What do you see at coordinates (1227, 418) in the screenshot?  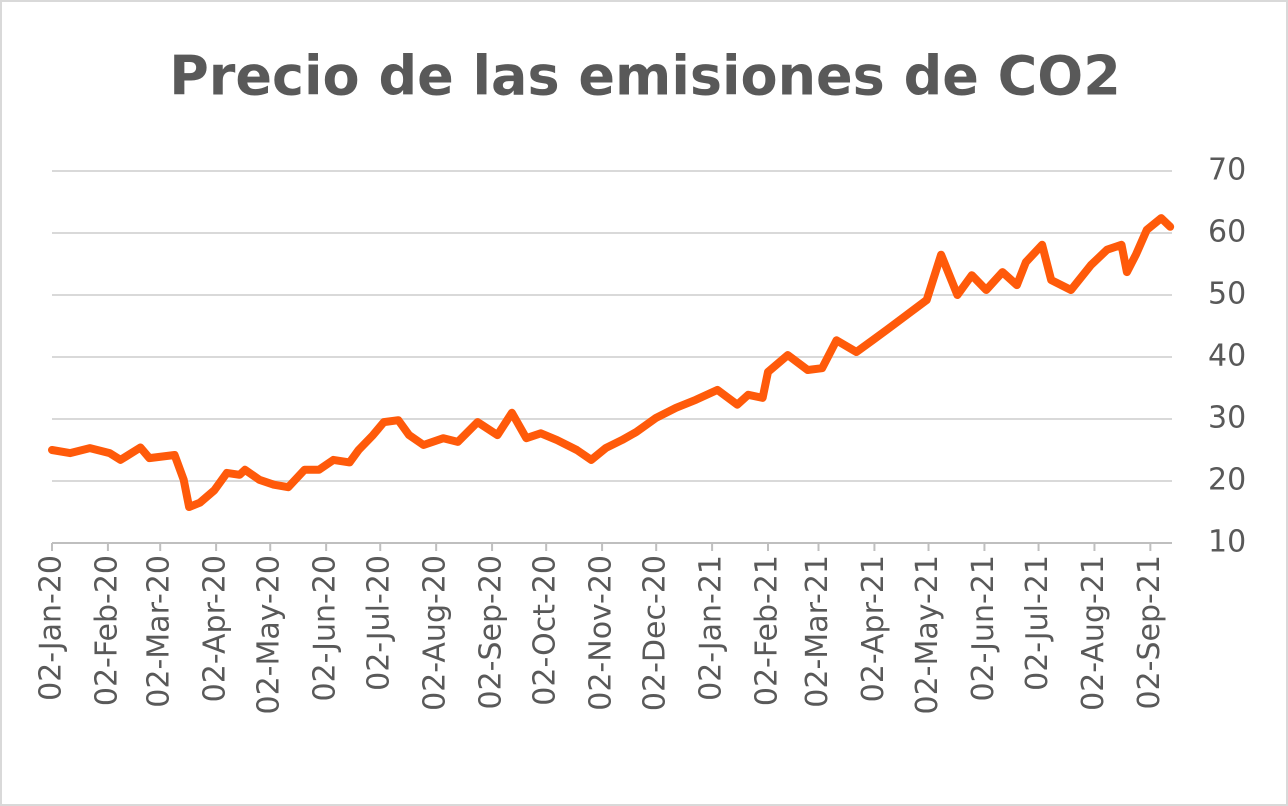 I see `y-tick-label: 30` at bounding box center [1227, 418].